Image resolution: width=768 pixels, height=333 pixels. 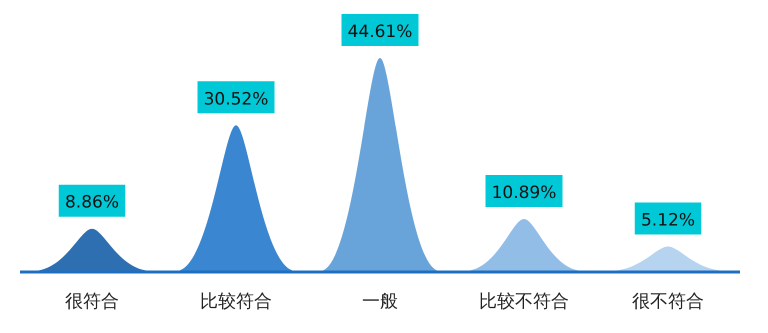 What do you see at coordinates (524, 301) in the screenshot?
I see `x-tick-label: 比较不符合` at bounding box center [524, 301].